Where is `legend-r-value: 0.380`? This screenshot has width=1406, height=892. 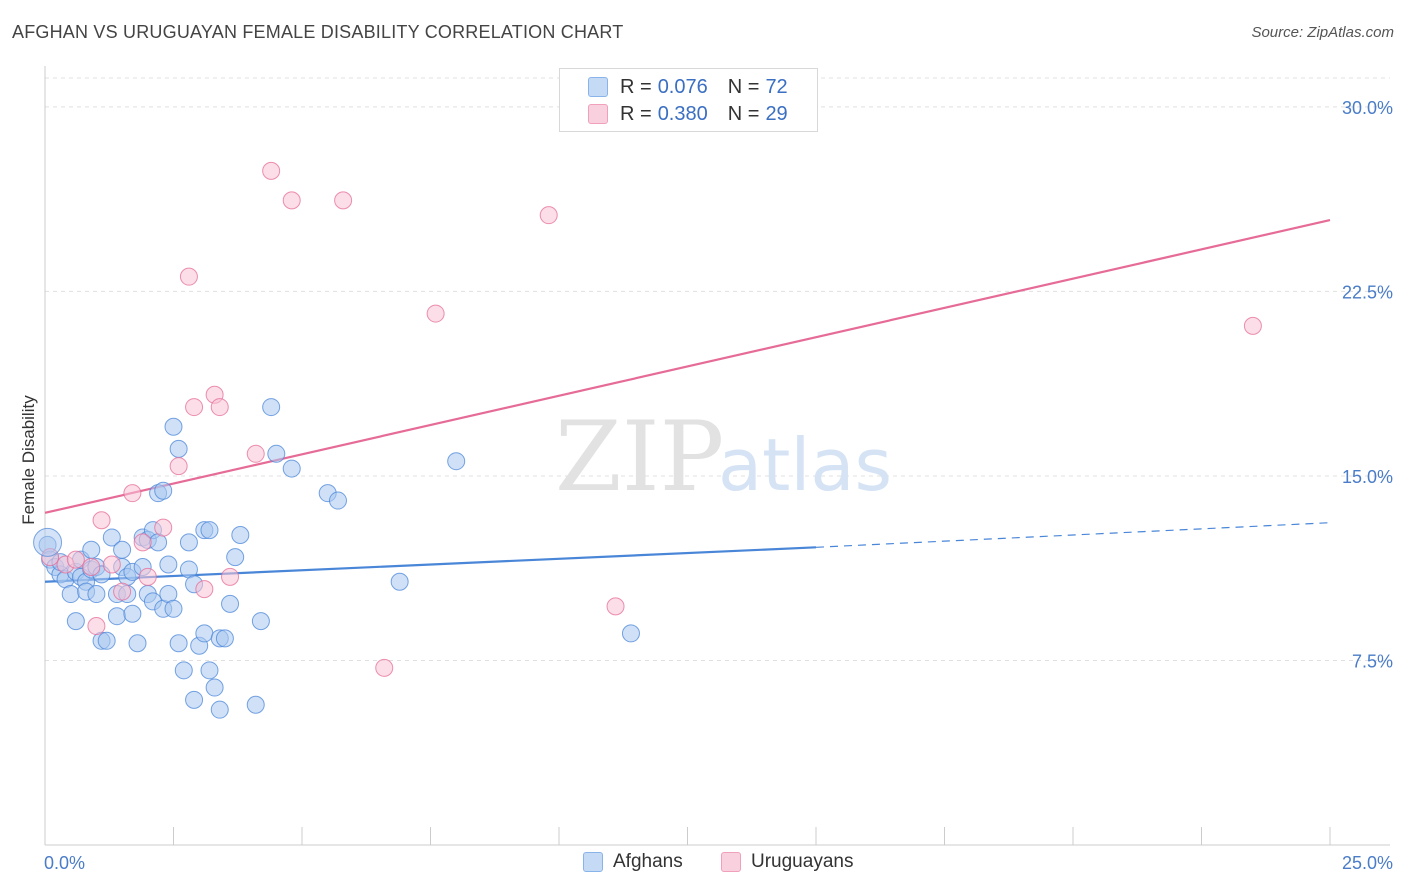
legend-r-value: 0.380 is located at coordinates (682, 113).